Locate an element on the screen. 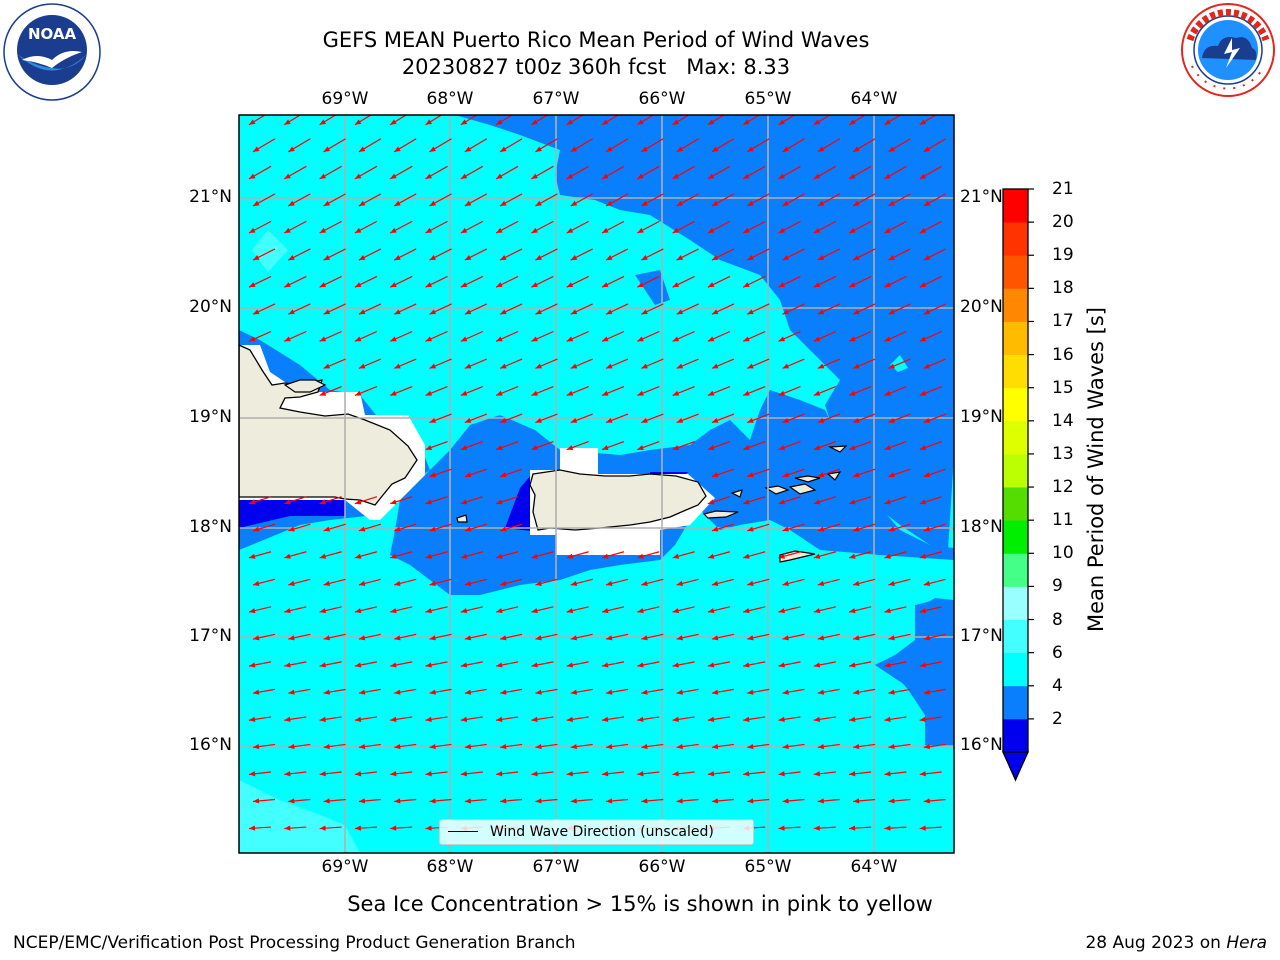 This screenshot has height=960, width=1280. colorbar is located at coordinates (1017, 485).